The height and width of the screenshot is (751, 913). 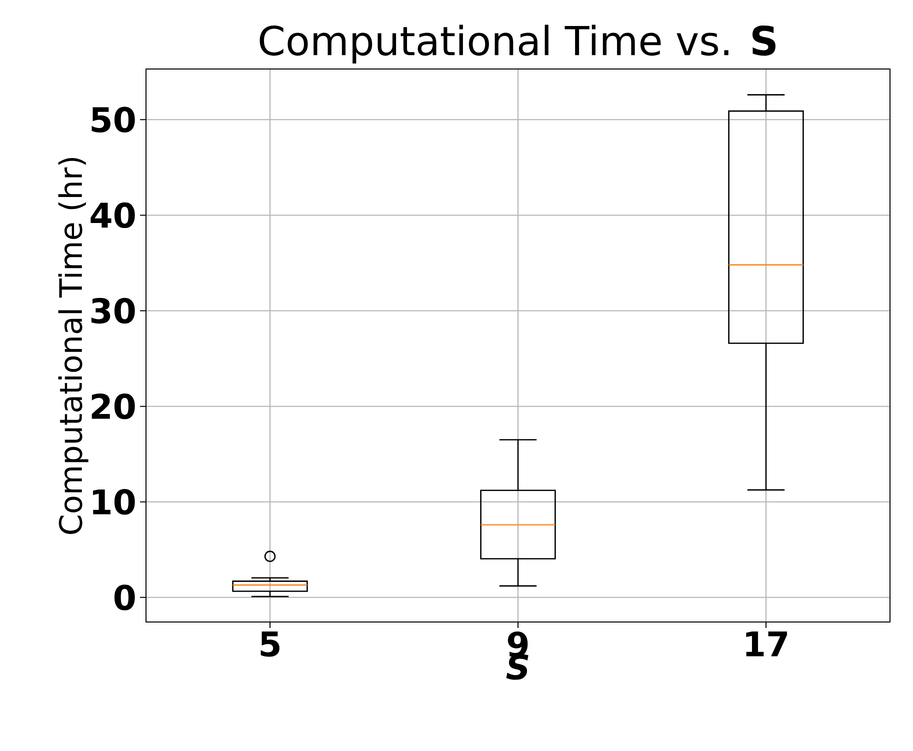 What do you see at coordinates (113, 311) in the screenshot?
I see `y-tick-label: 30` at bounding box center [113, 311].